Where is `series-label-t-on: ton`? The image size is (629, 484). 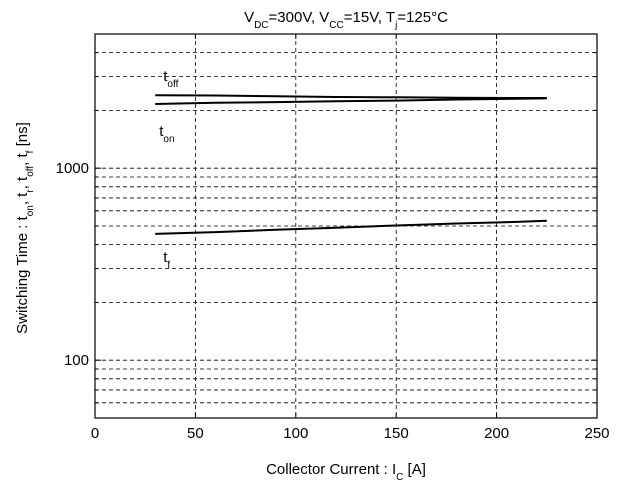
series-label-t-on: ton is located at coordinates (166, 134).